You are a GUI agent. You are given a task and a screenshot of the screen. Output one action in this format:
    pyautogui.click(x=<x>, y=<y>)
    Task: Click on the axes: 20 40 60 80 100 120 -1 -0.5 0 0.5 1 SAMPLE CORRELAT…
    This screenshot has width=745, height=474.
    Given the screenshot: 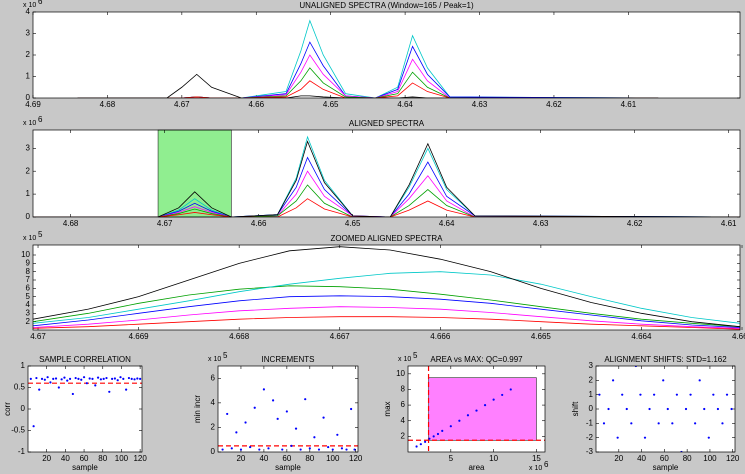 What is the action you would take?
    pyautogui.click(x=75, y=413)
    